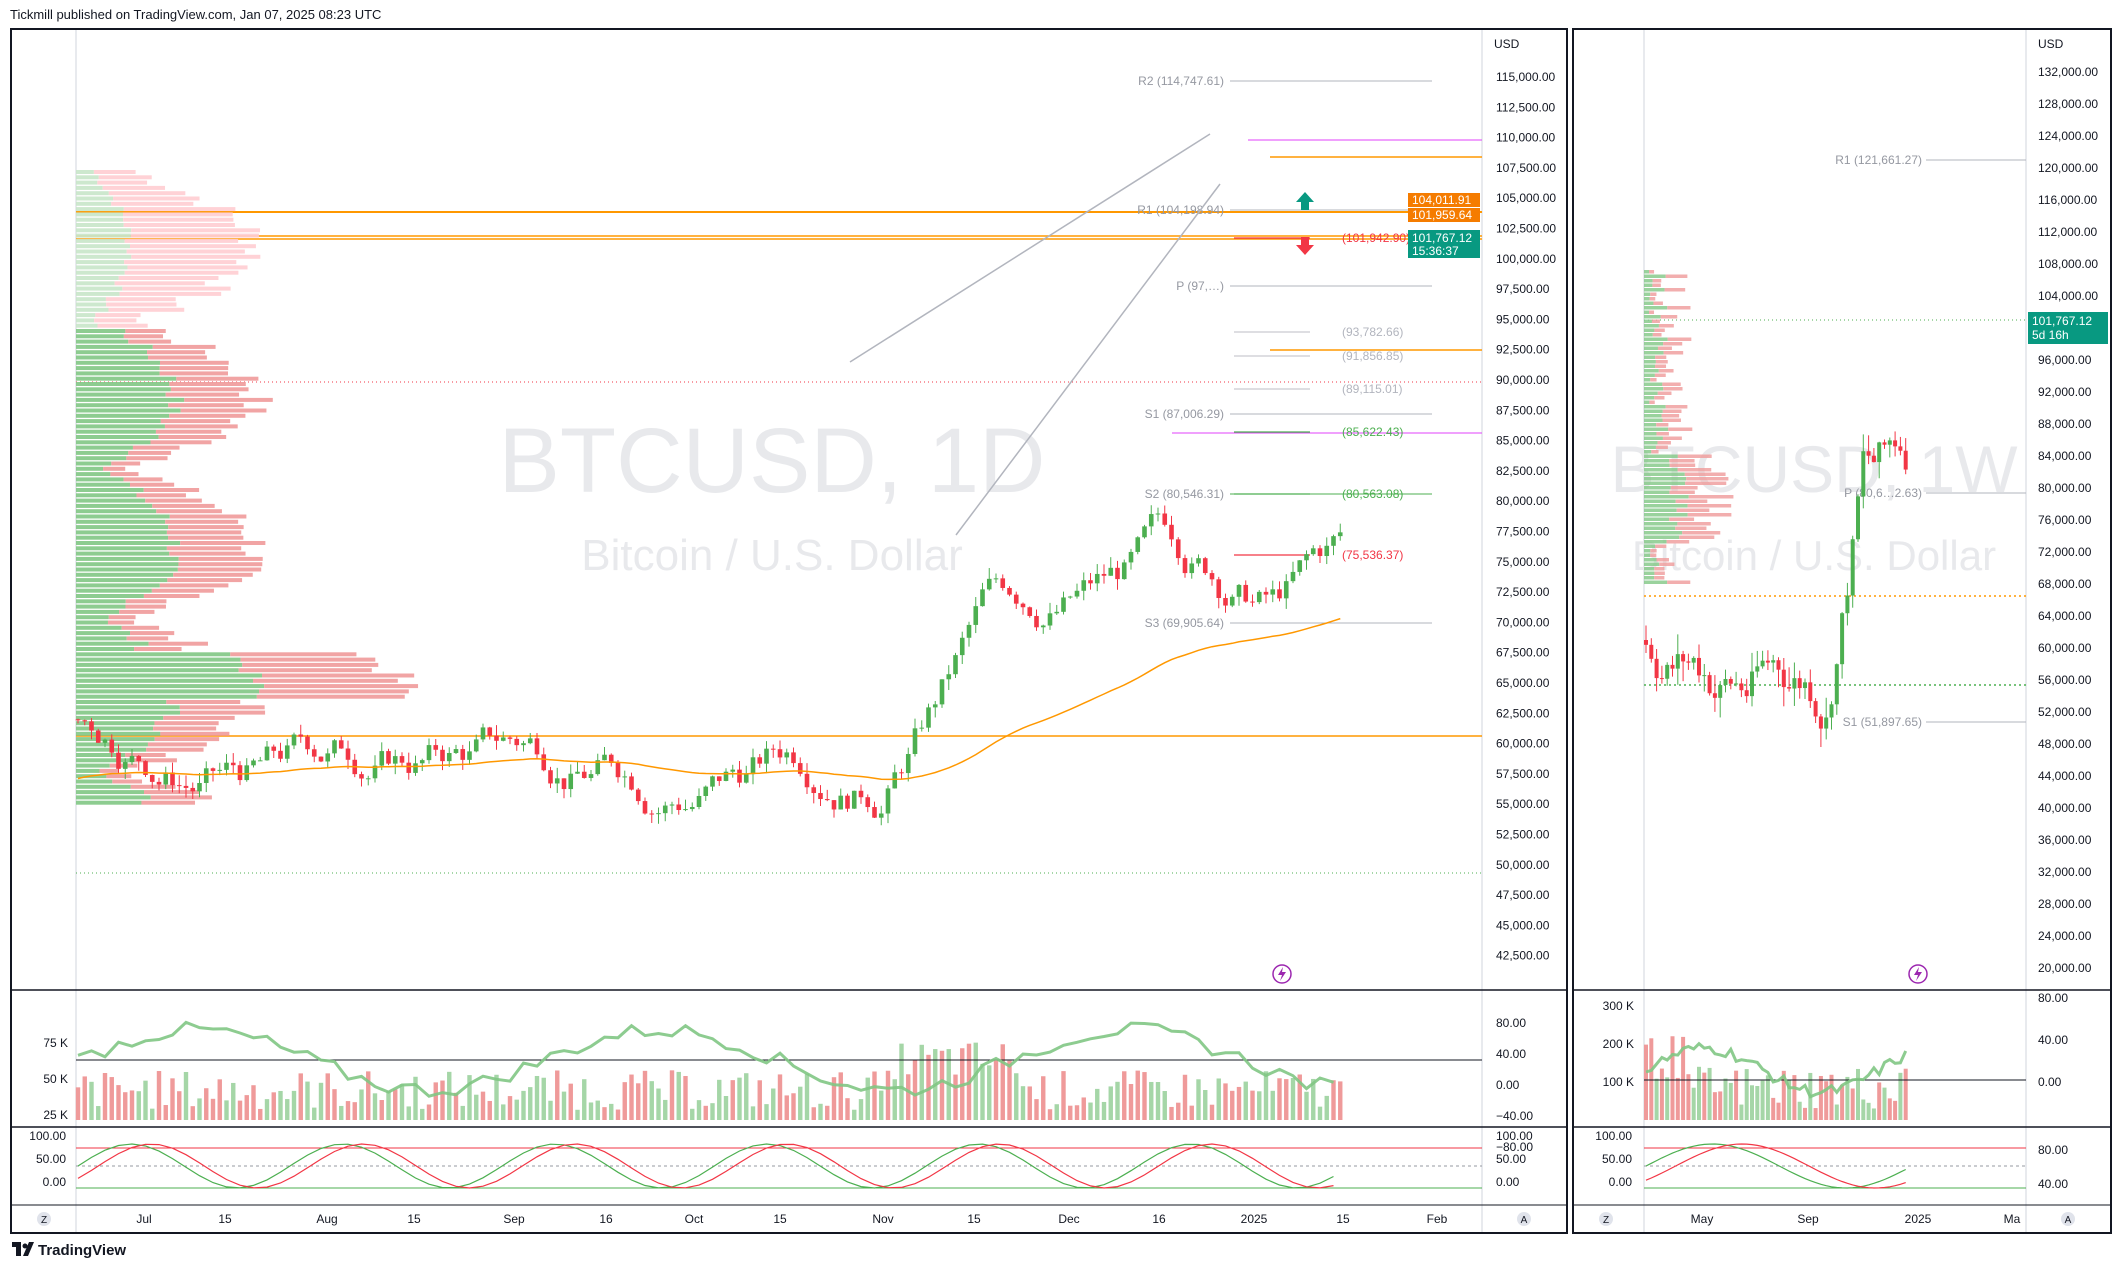  I want to click on price-axis-tick: 104,000.00, so click(2068, 296).